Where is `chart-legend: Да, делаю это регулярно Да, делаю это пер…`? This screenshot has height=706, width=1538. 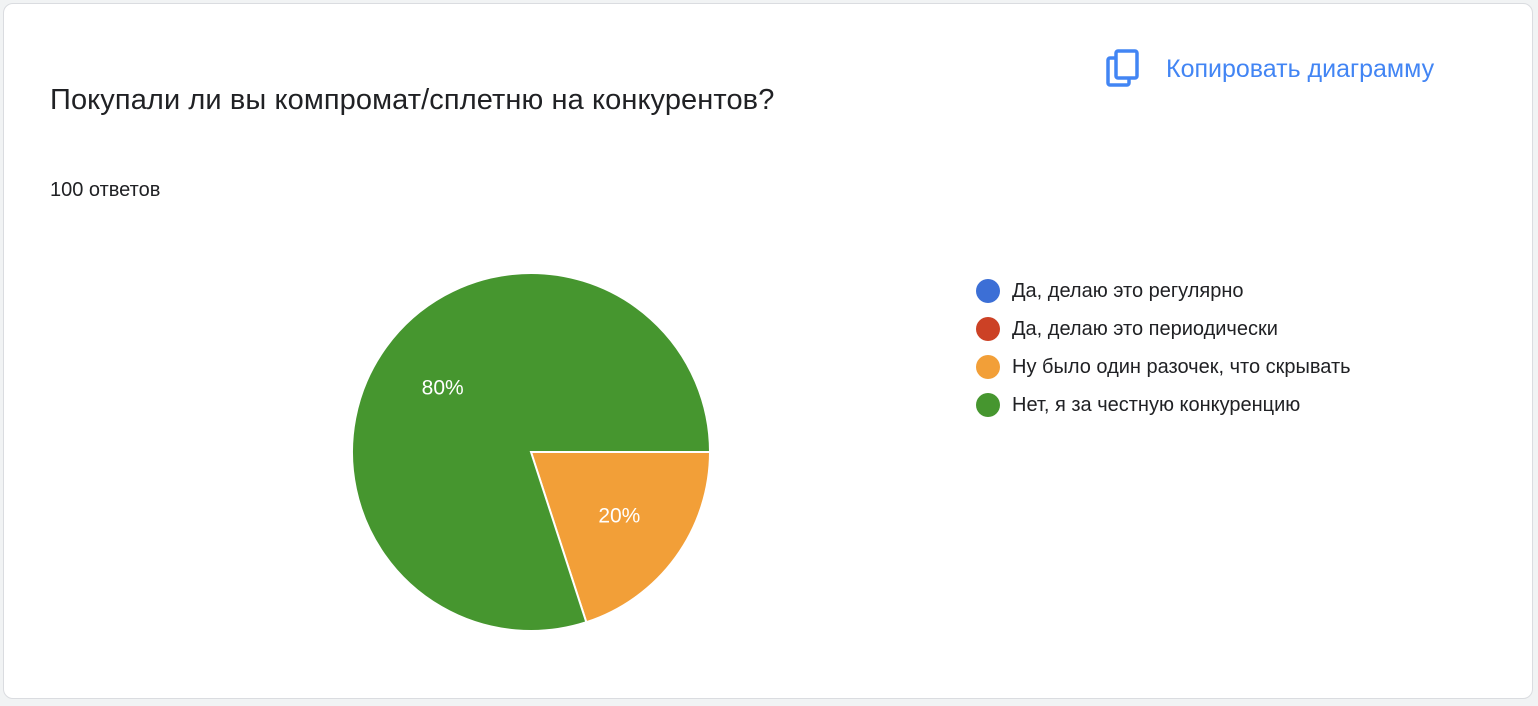
chart-legend: Да, делаю это регулярно Да, делаю это пер… is located at coordinates (1163, 348).